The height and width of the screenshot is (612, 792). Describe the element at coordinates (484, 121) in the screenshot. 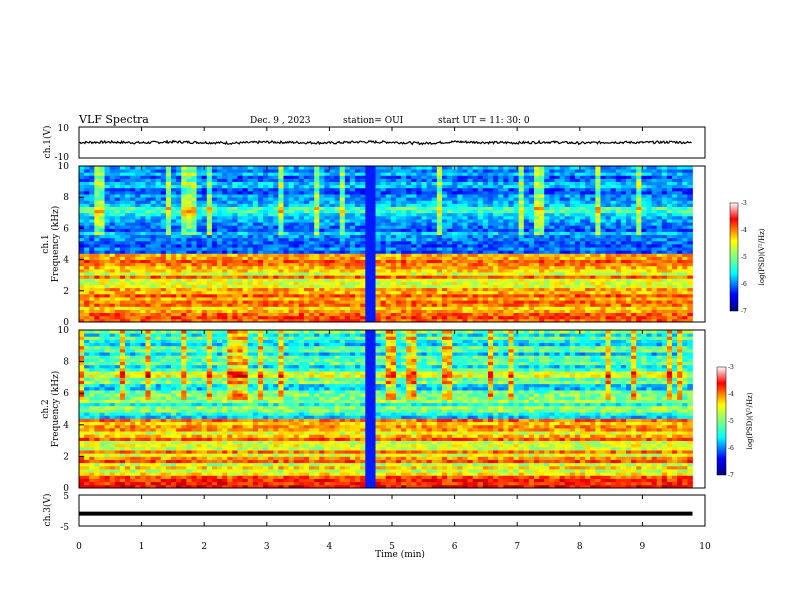

I see `start-time-label: start UT = 11: 30: 0` at that location.